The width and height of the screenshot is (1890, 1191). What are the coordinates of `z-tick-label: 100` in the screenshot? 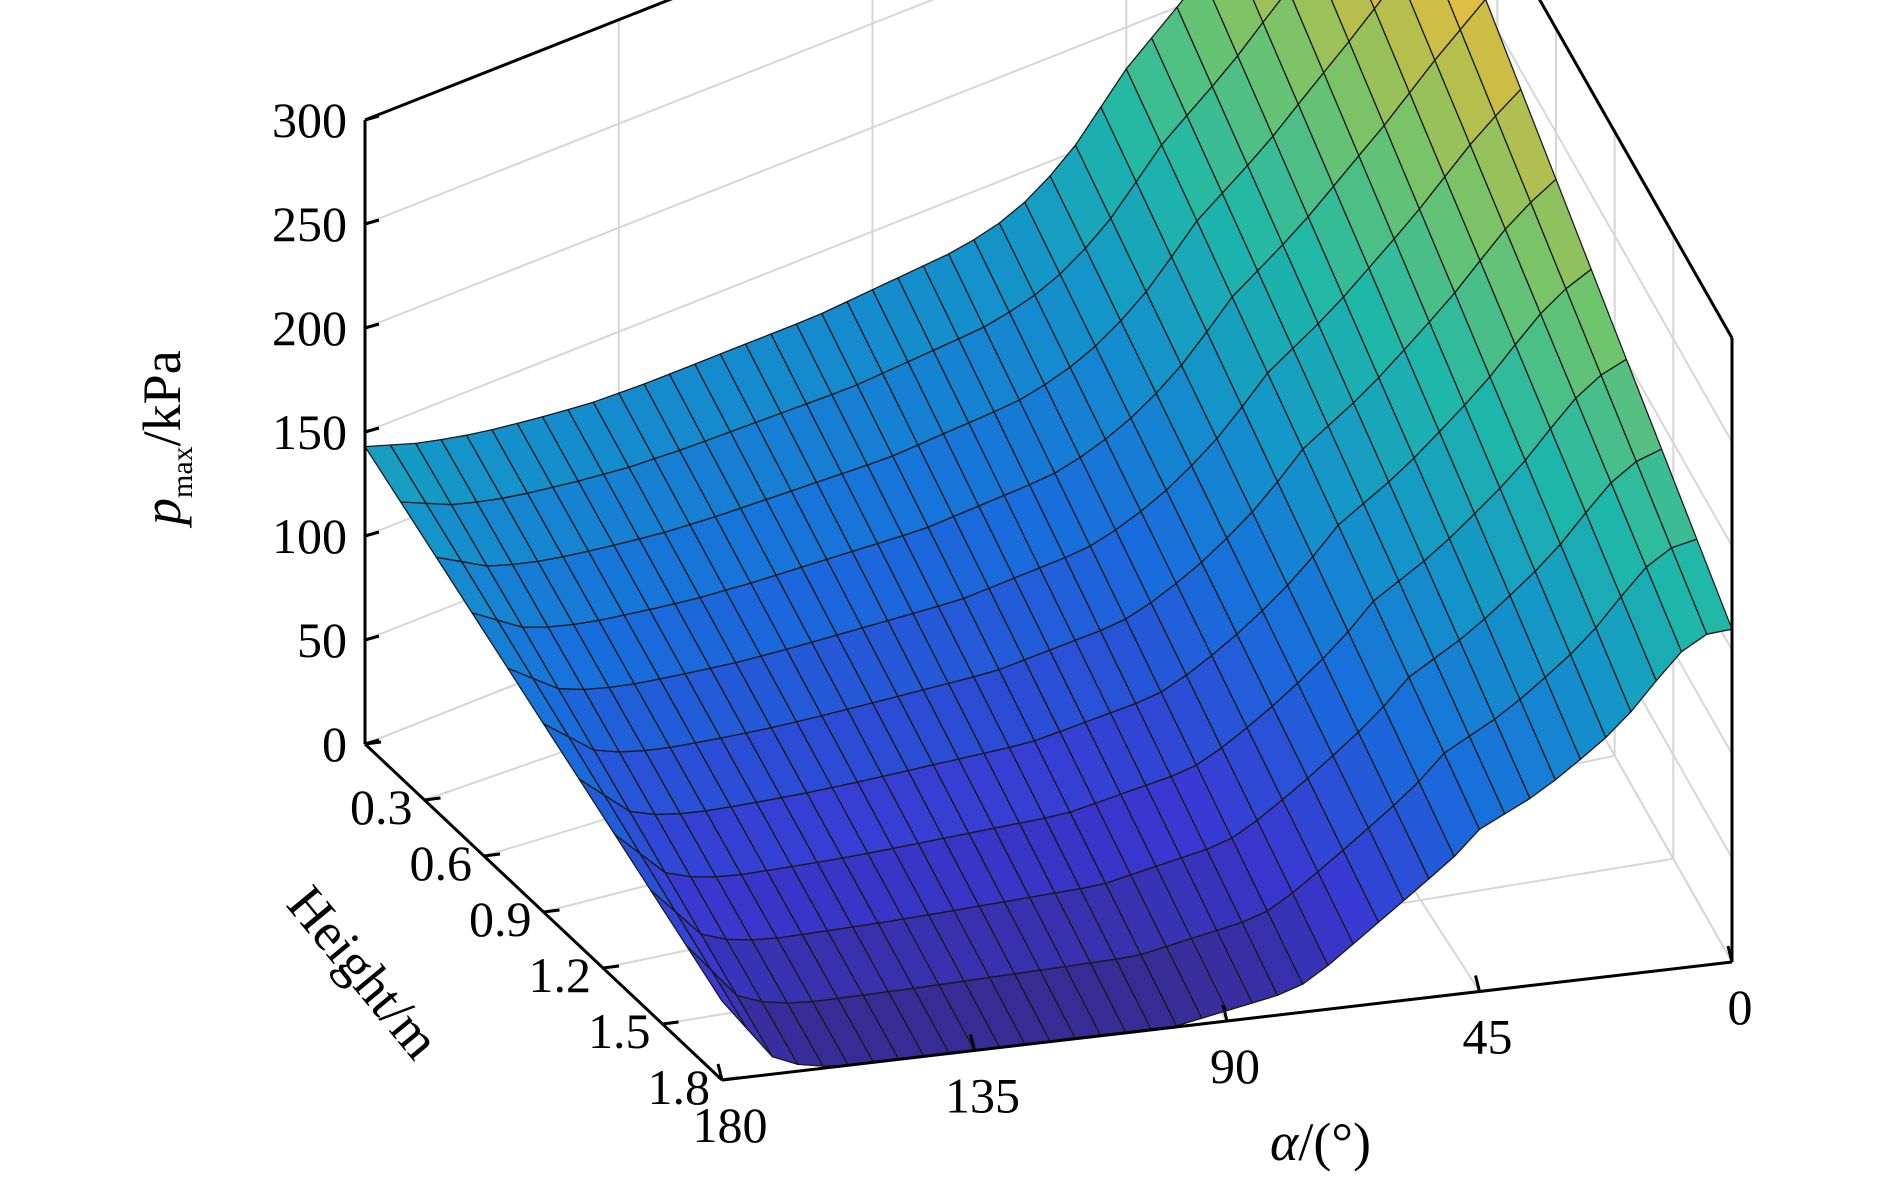 It's located at (309, 536).